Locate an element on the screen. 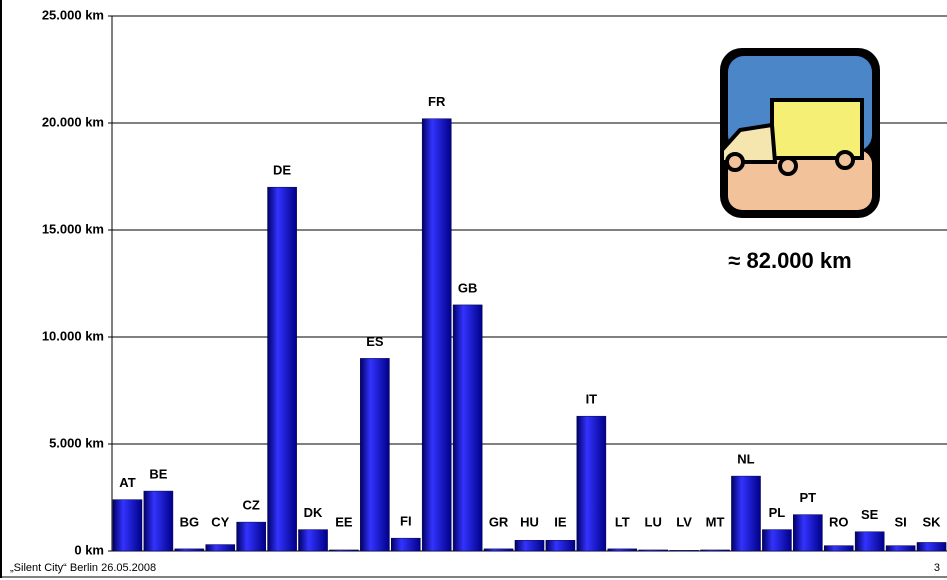 The height and width of the screenshot is (580, 947). category-label: CY is located at coordinates (220, 521).